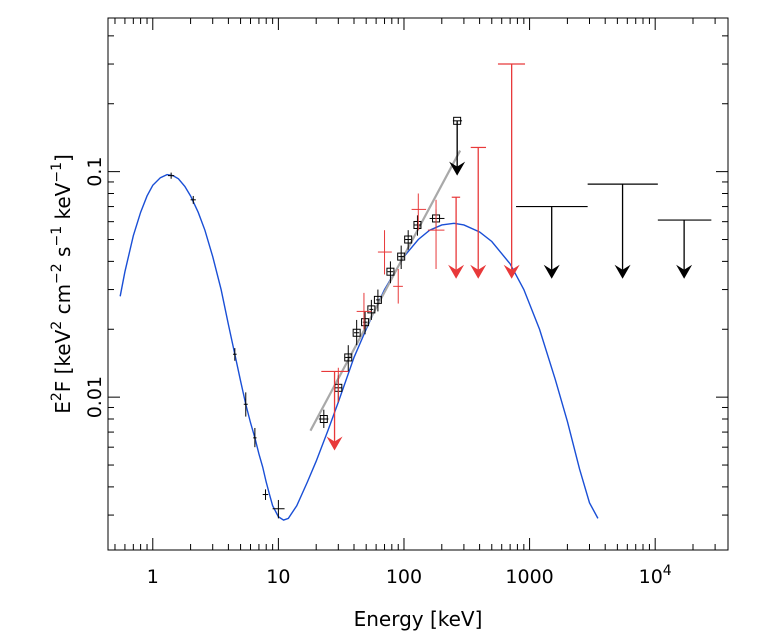 The image size is (763, 642). I want to click on y-label-e: E, so click(63, 407).